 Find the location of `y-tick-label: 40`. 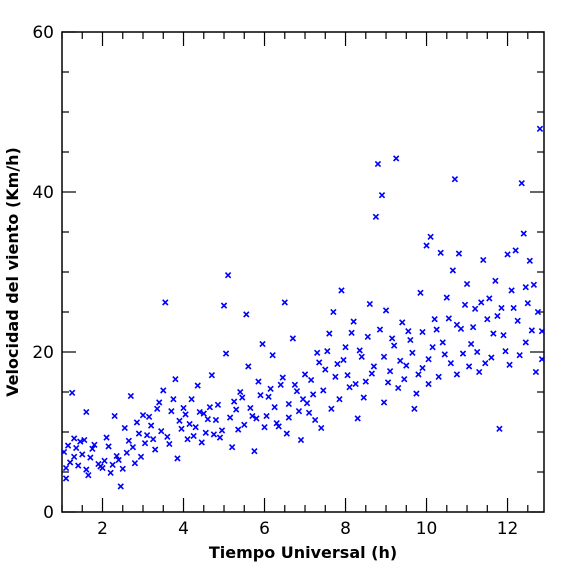

y-tick-label: 40 is located at coordinates (43, 193).